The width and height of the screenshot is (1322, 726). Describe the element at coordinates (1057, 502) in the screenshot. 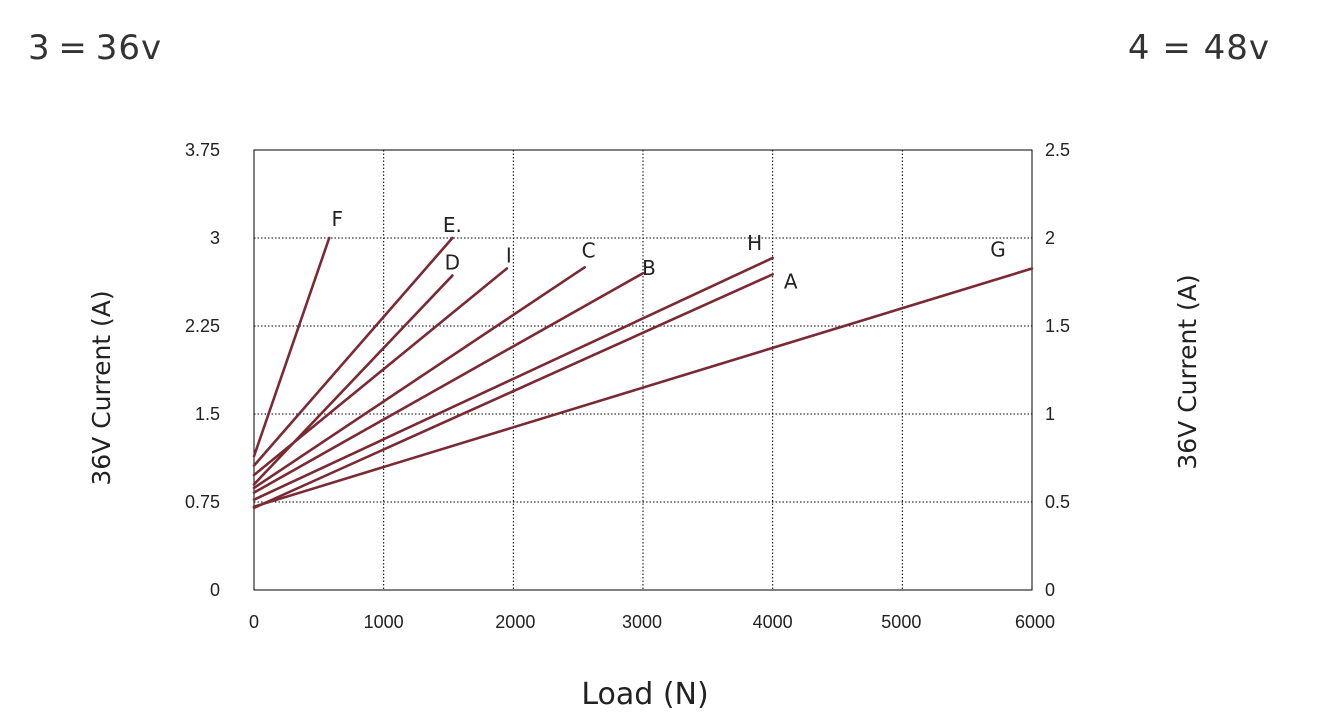

I see `right-y-tick-label: 0.5` at that location.